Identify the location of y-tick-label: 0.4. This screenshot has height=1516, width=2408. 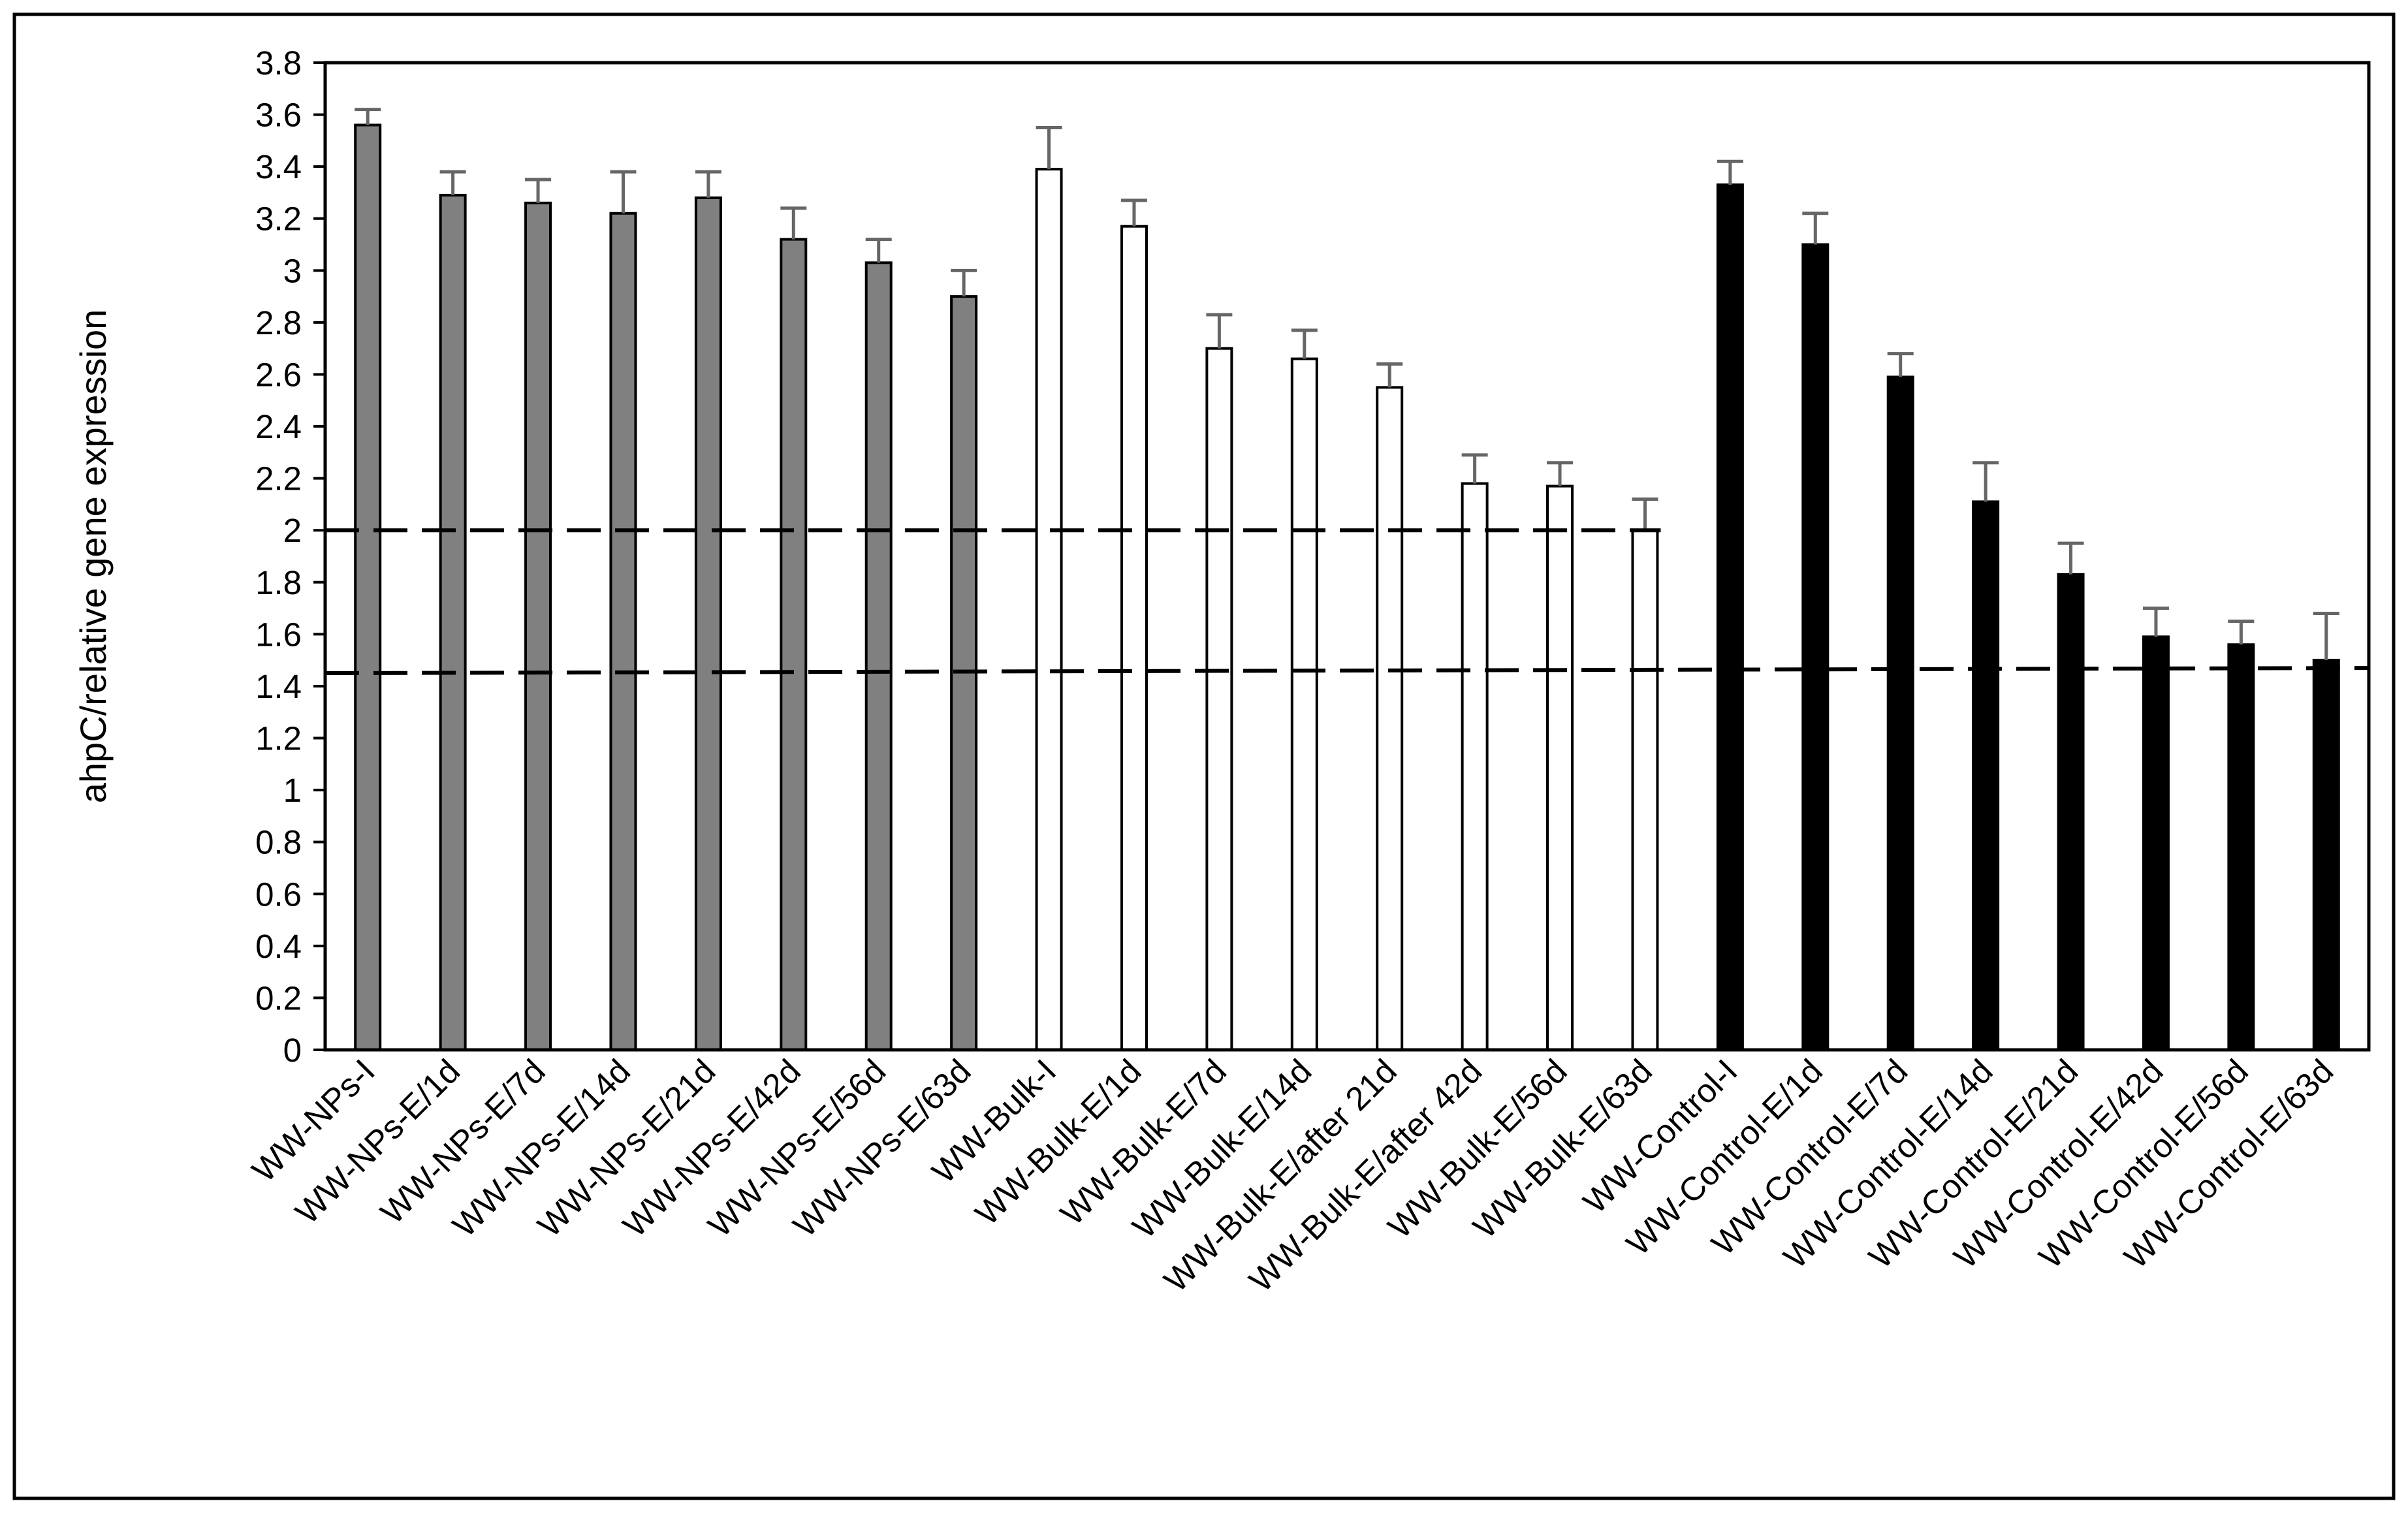
(278, 946).